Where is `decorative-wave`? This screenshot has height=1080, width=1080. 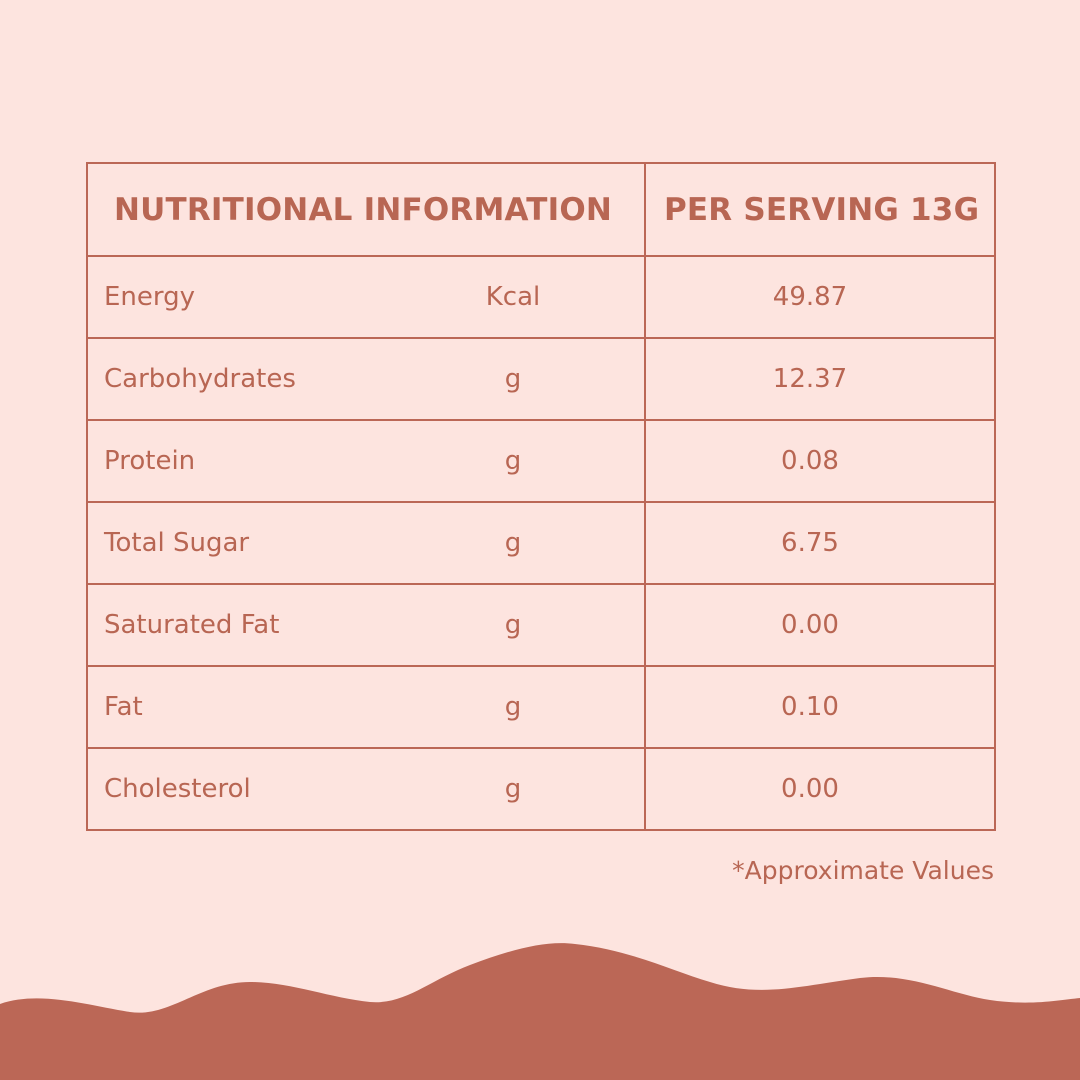
decorative-wave is located at coordinates (540, 1011).